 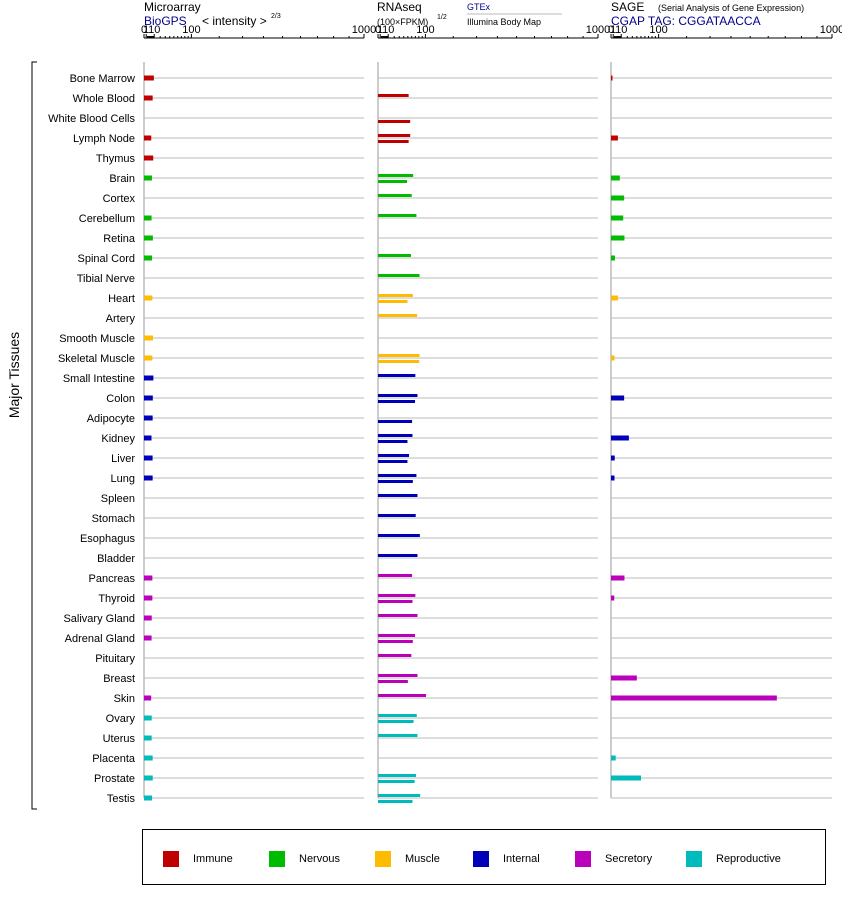 What do you see at coordinates (114, 779) in the screenshot?
I see `tissue-label: Prostate` at bounding box center [114, 779].